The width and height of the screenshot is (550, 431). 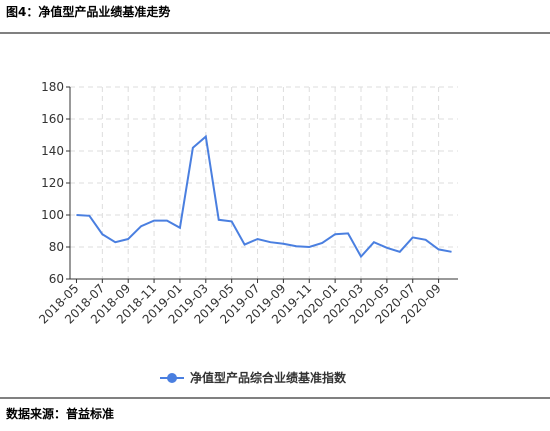 What do you see at coordinates (172, 378) in the screenshot?
I see `legend-marker` at bounding box center [172, 378].